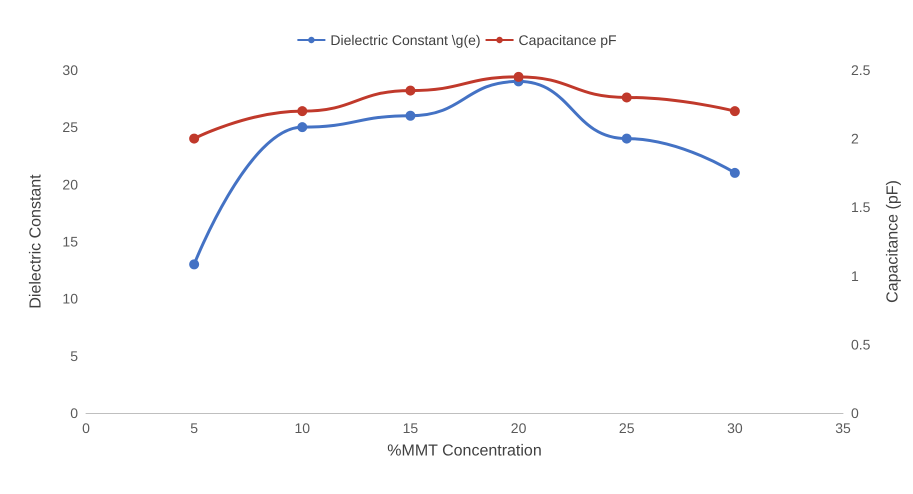 The width and height of the screenshot is (913, 494). Describe the element at coordinates (626, 428) in the screenshot. I see `x-tick-label: 25` at that location.